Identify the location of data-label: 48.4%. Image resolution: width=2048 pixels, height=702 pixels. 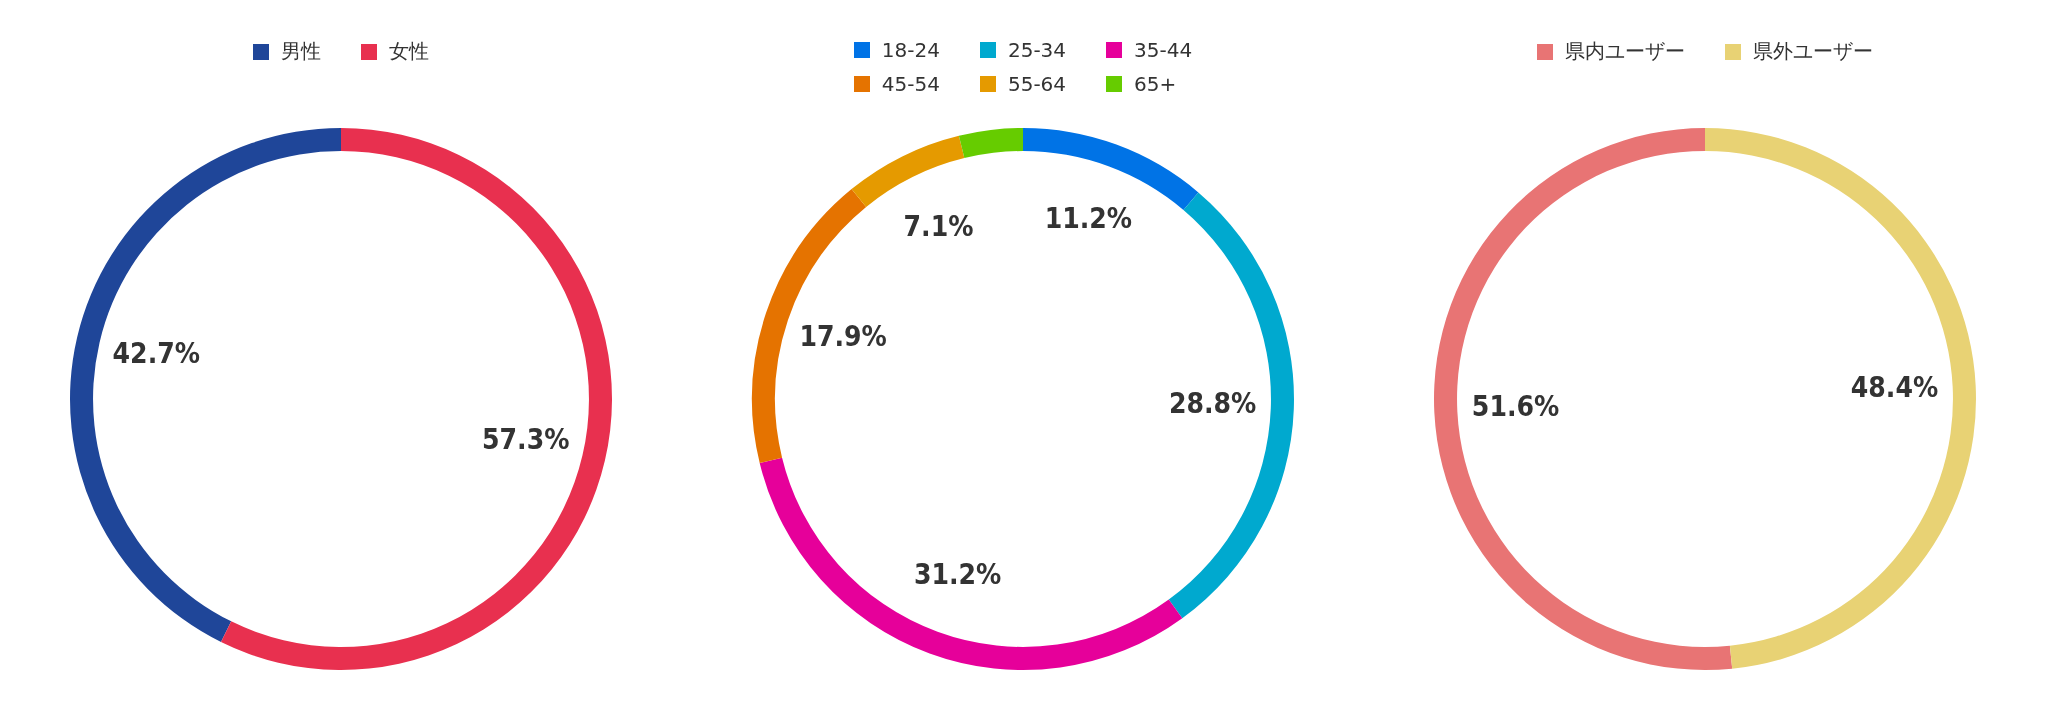
(1894, 387).